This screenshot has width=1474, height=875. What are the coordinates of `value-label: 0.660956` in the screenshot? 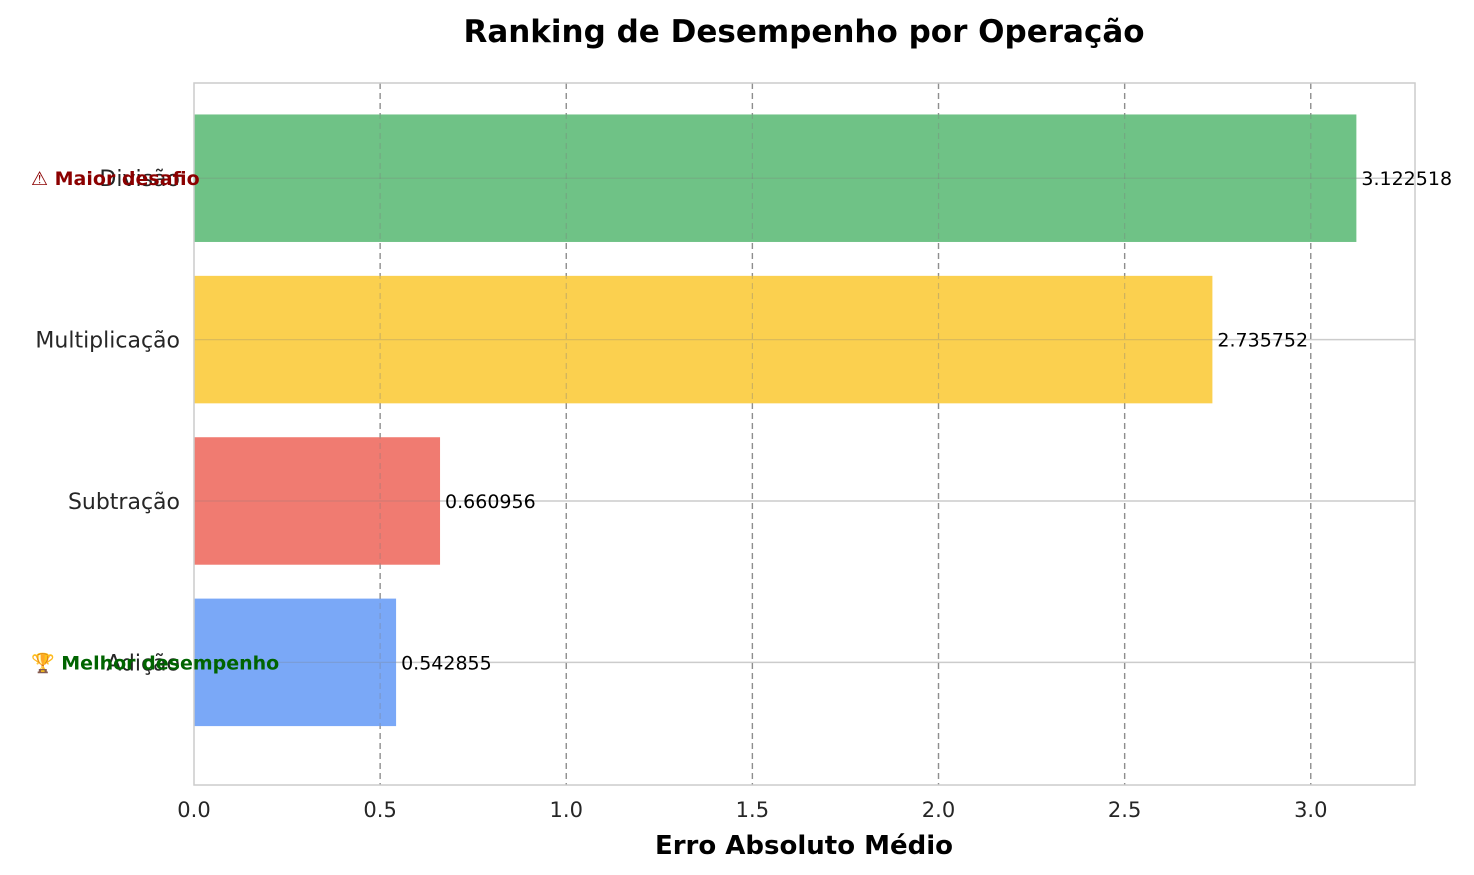 It's located at (490, 502).